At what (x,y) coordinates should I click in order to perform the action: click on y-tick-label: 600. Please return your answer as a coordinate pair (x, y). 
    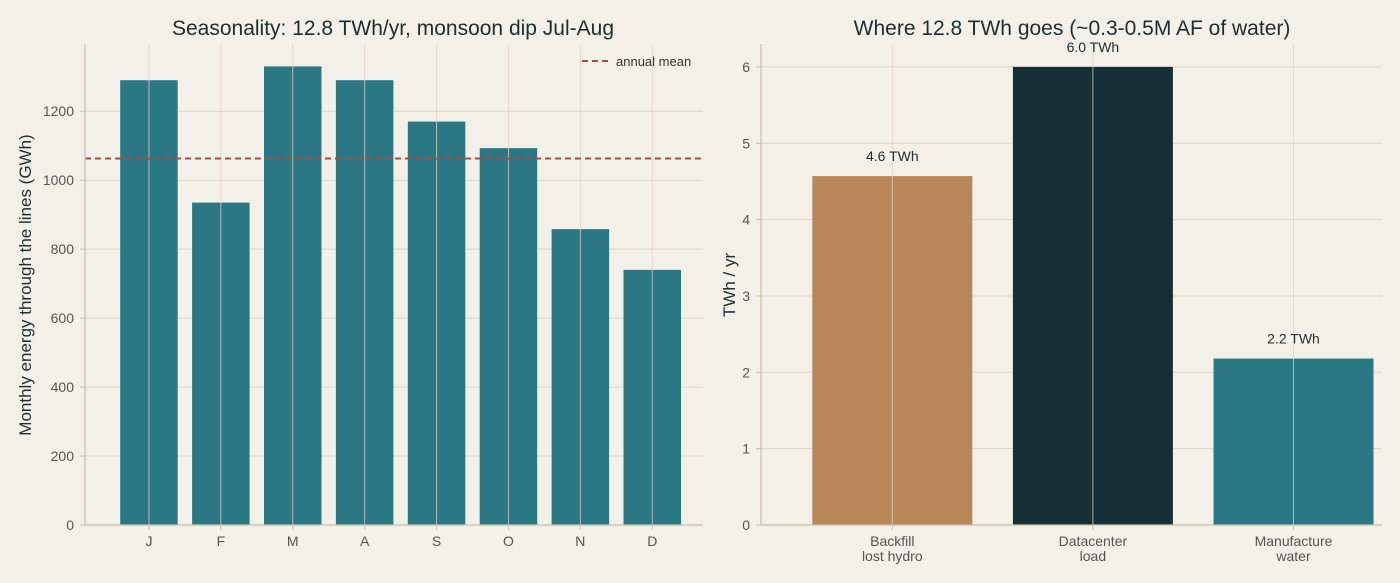
    Looking at the image, I should click on (63, 318).